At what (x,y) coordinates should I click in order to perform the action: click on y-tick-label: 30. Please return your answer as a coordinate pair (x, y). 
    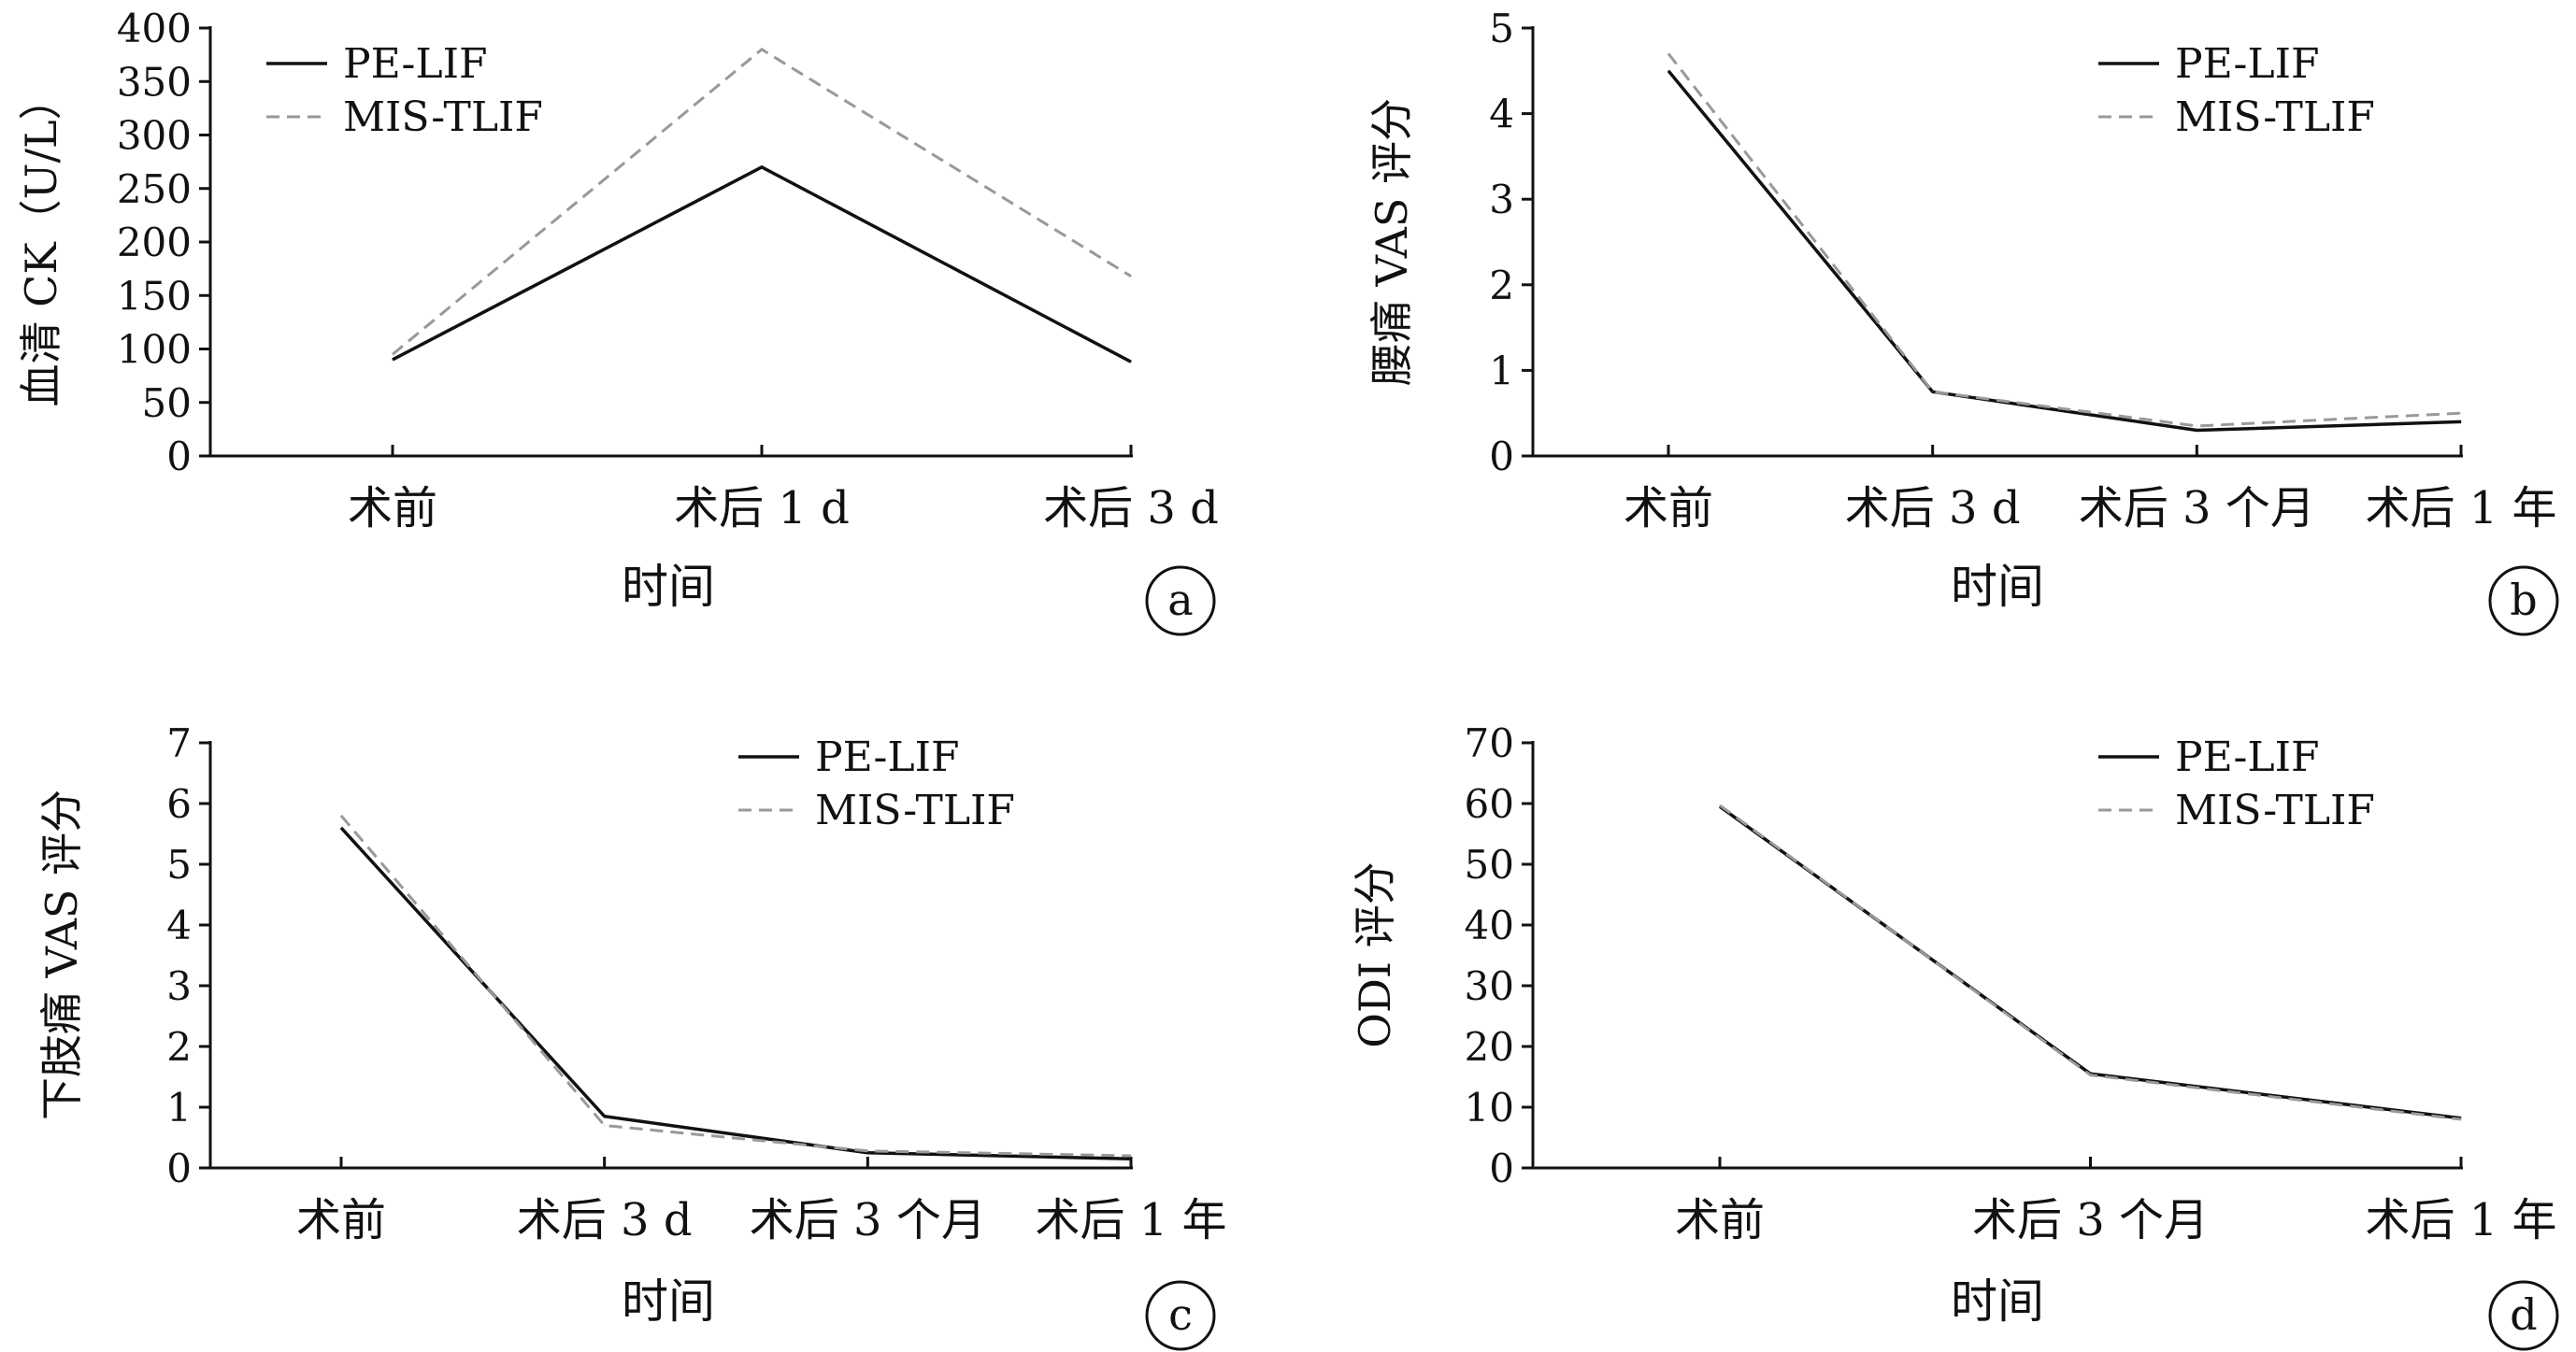
    Looking at the image, I should click on (1489, 986).